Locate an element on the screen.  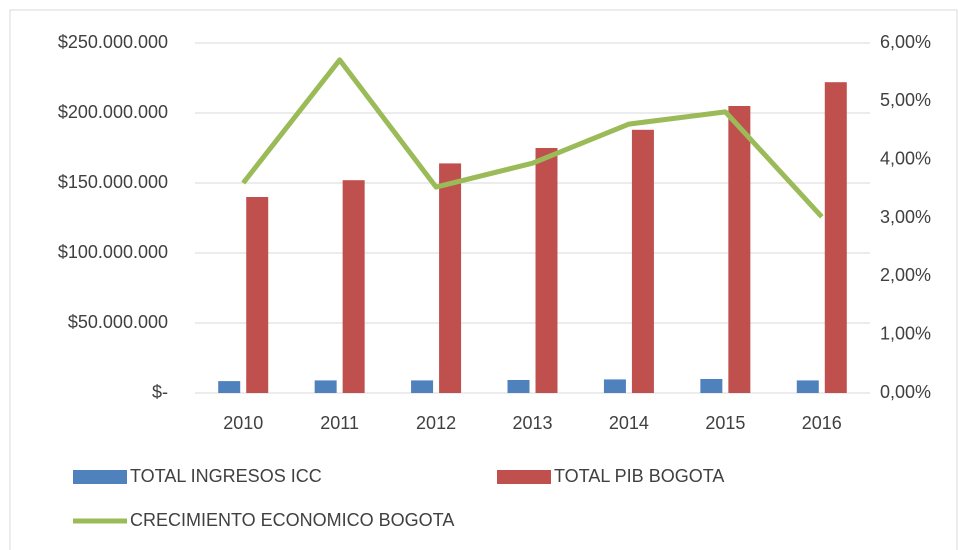
y-tick-label: $200.000.000 is located at coordinates (113, 112).